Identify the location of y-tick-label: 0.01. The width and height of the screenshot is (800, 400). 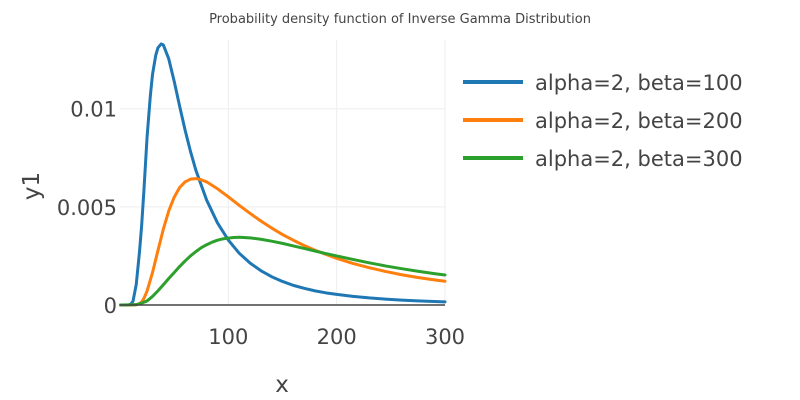
(93, 110).